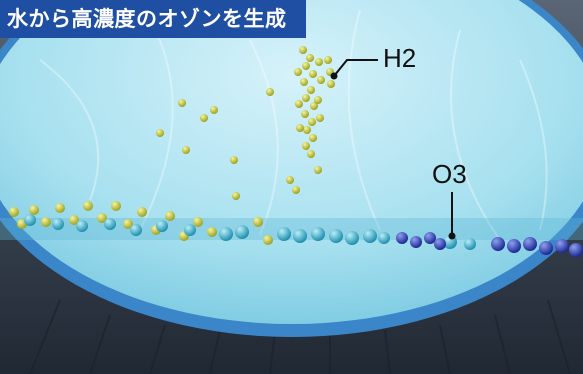 Image resolution: width=583 pixels, height=374 pixels. I want to click on leader-line-o3-icon, so click(452, 216).